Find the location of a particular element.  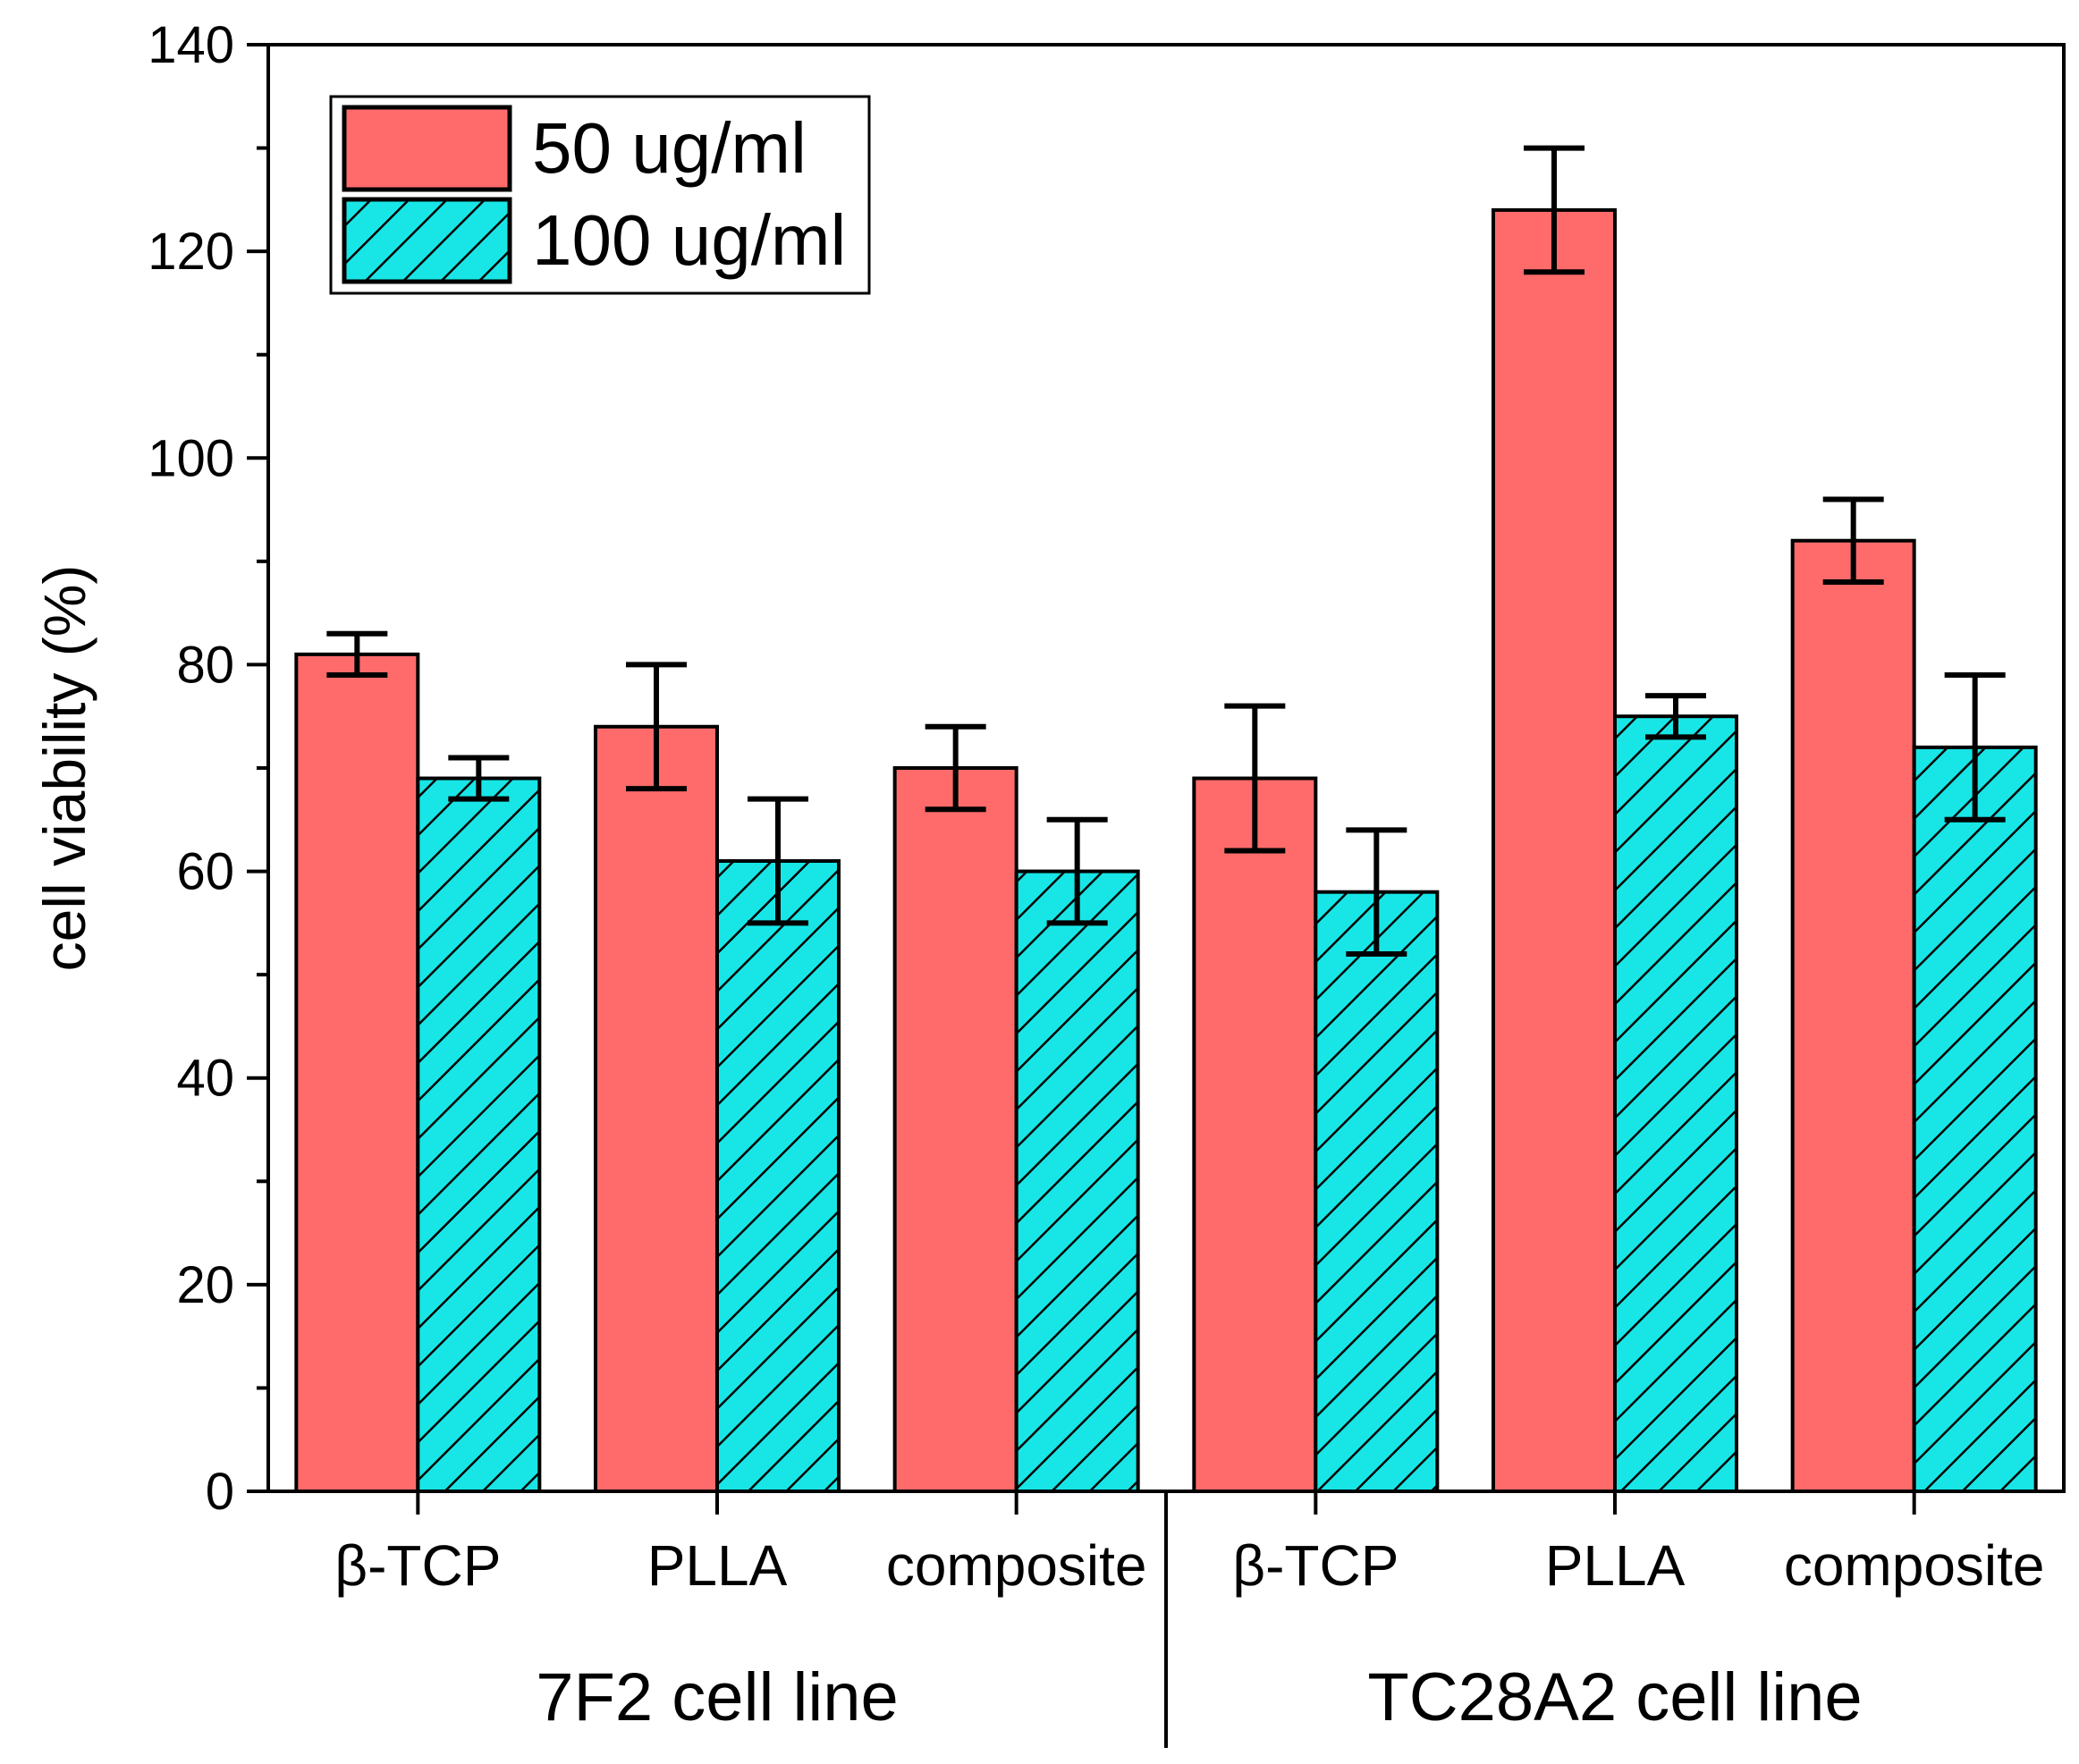

legend-label-100ugml: 100 ug/ml is located at coordinates (689, 240).